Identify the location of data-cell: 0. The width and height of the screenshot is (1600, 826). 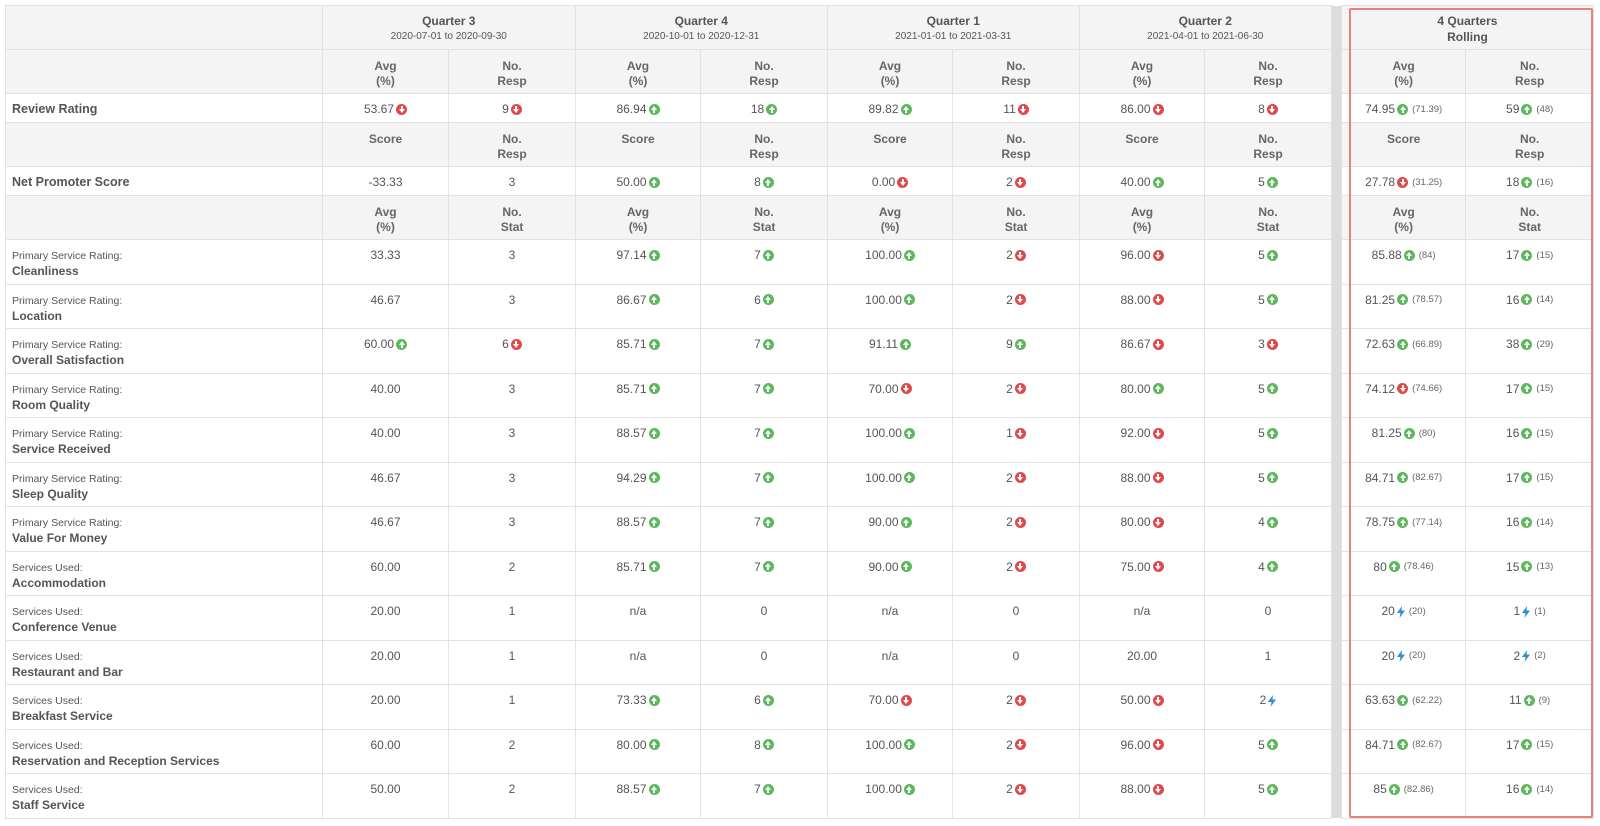
(1268, 618).